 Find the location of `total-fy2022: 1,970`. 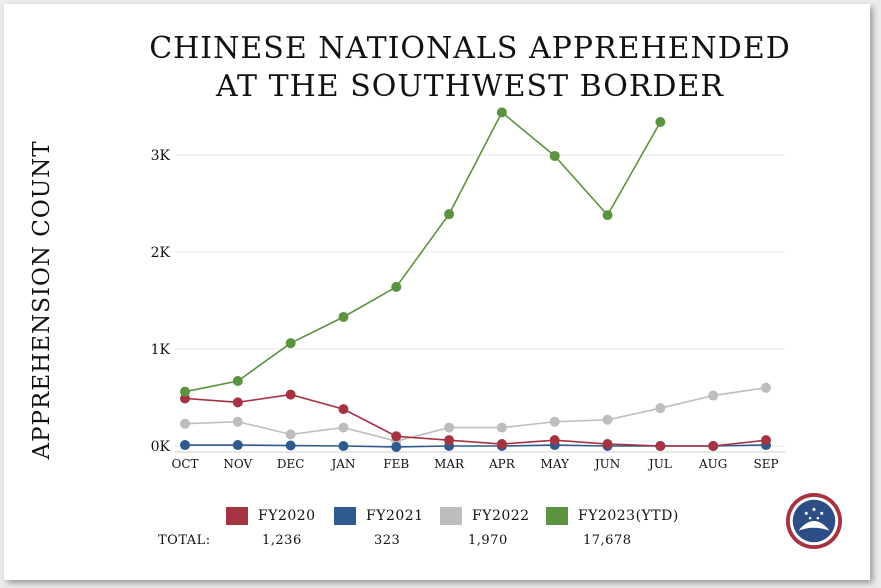

total-fy2022: 1,970 is located at coordinates (488, 540).